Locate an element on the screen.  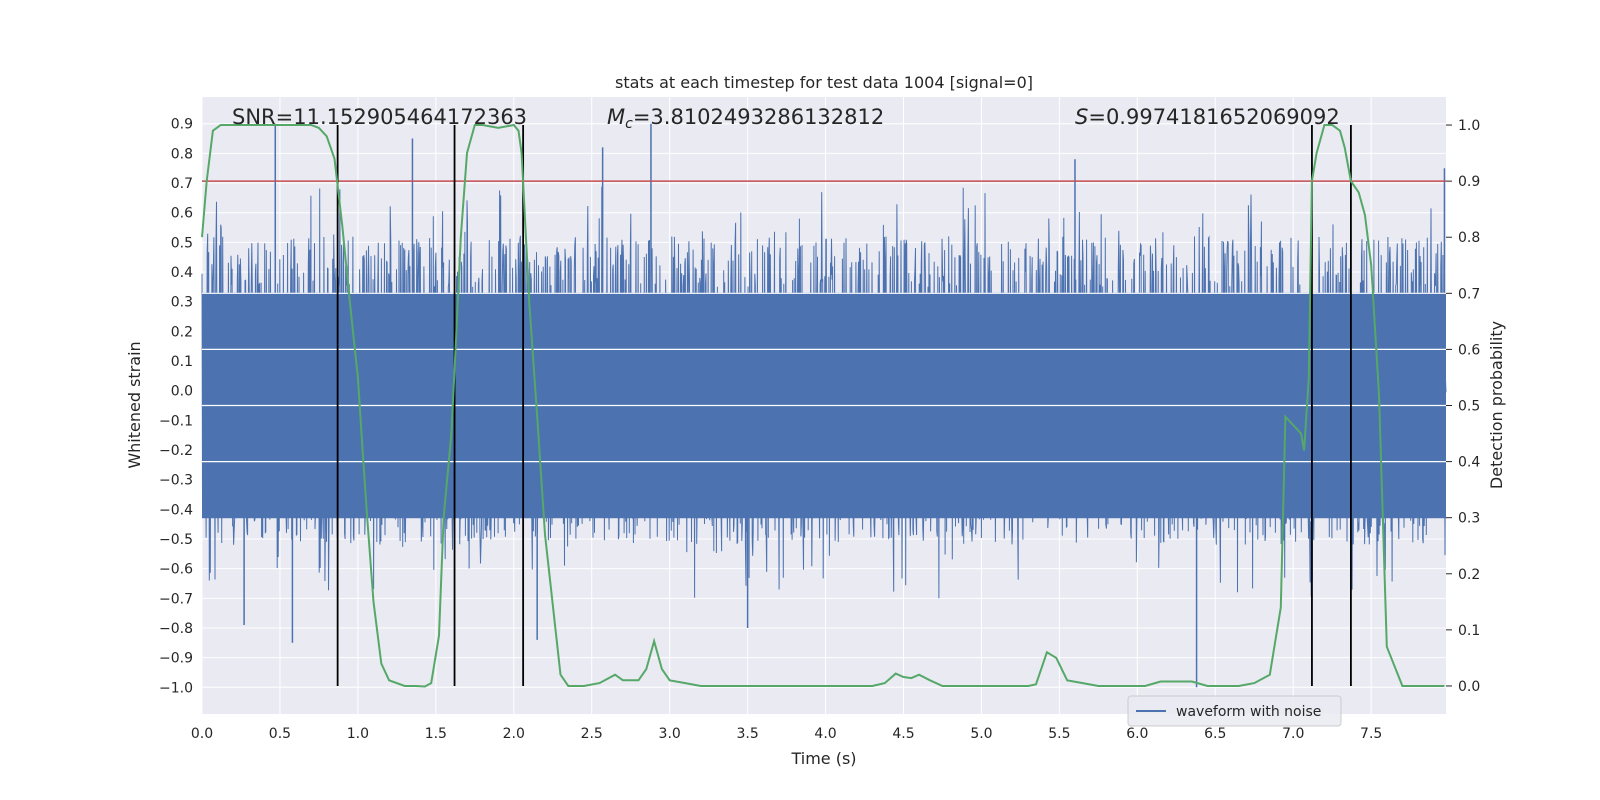
chirp-mass-subscript: c is located at coordinates (629, 124).